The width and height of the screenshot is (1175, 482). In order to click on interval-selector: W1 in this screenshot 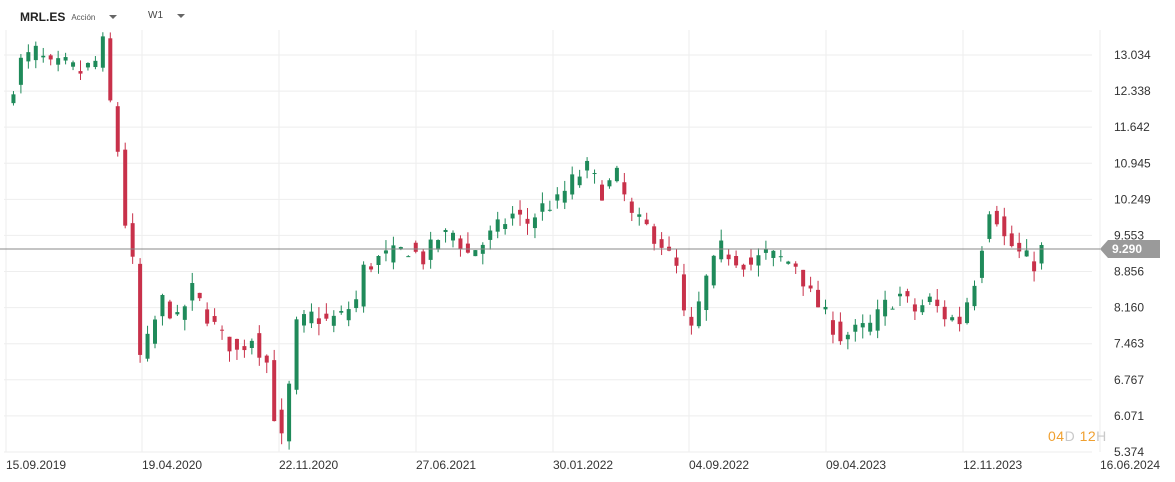, I will do `click(166, 15)`.